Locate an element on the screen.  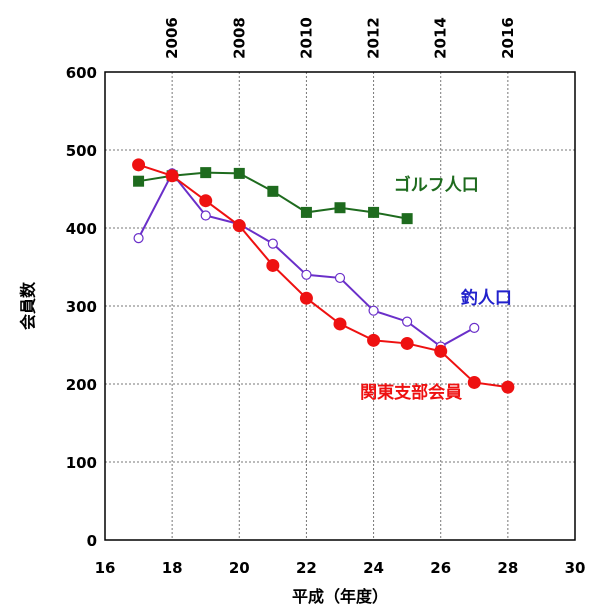
y-tick-label: 300 is located at coordinates (81, 307).